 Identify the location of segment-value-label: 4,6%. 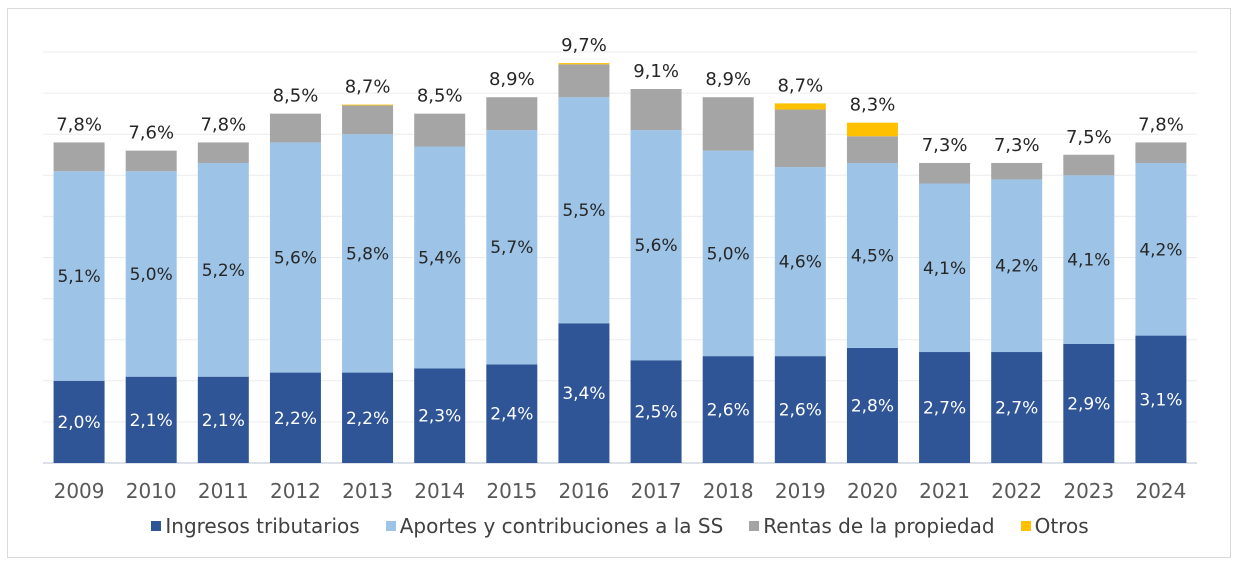
(800, 263).